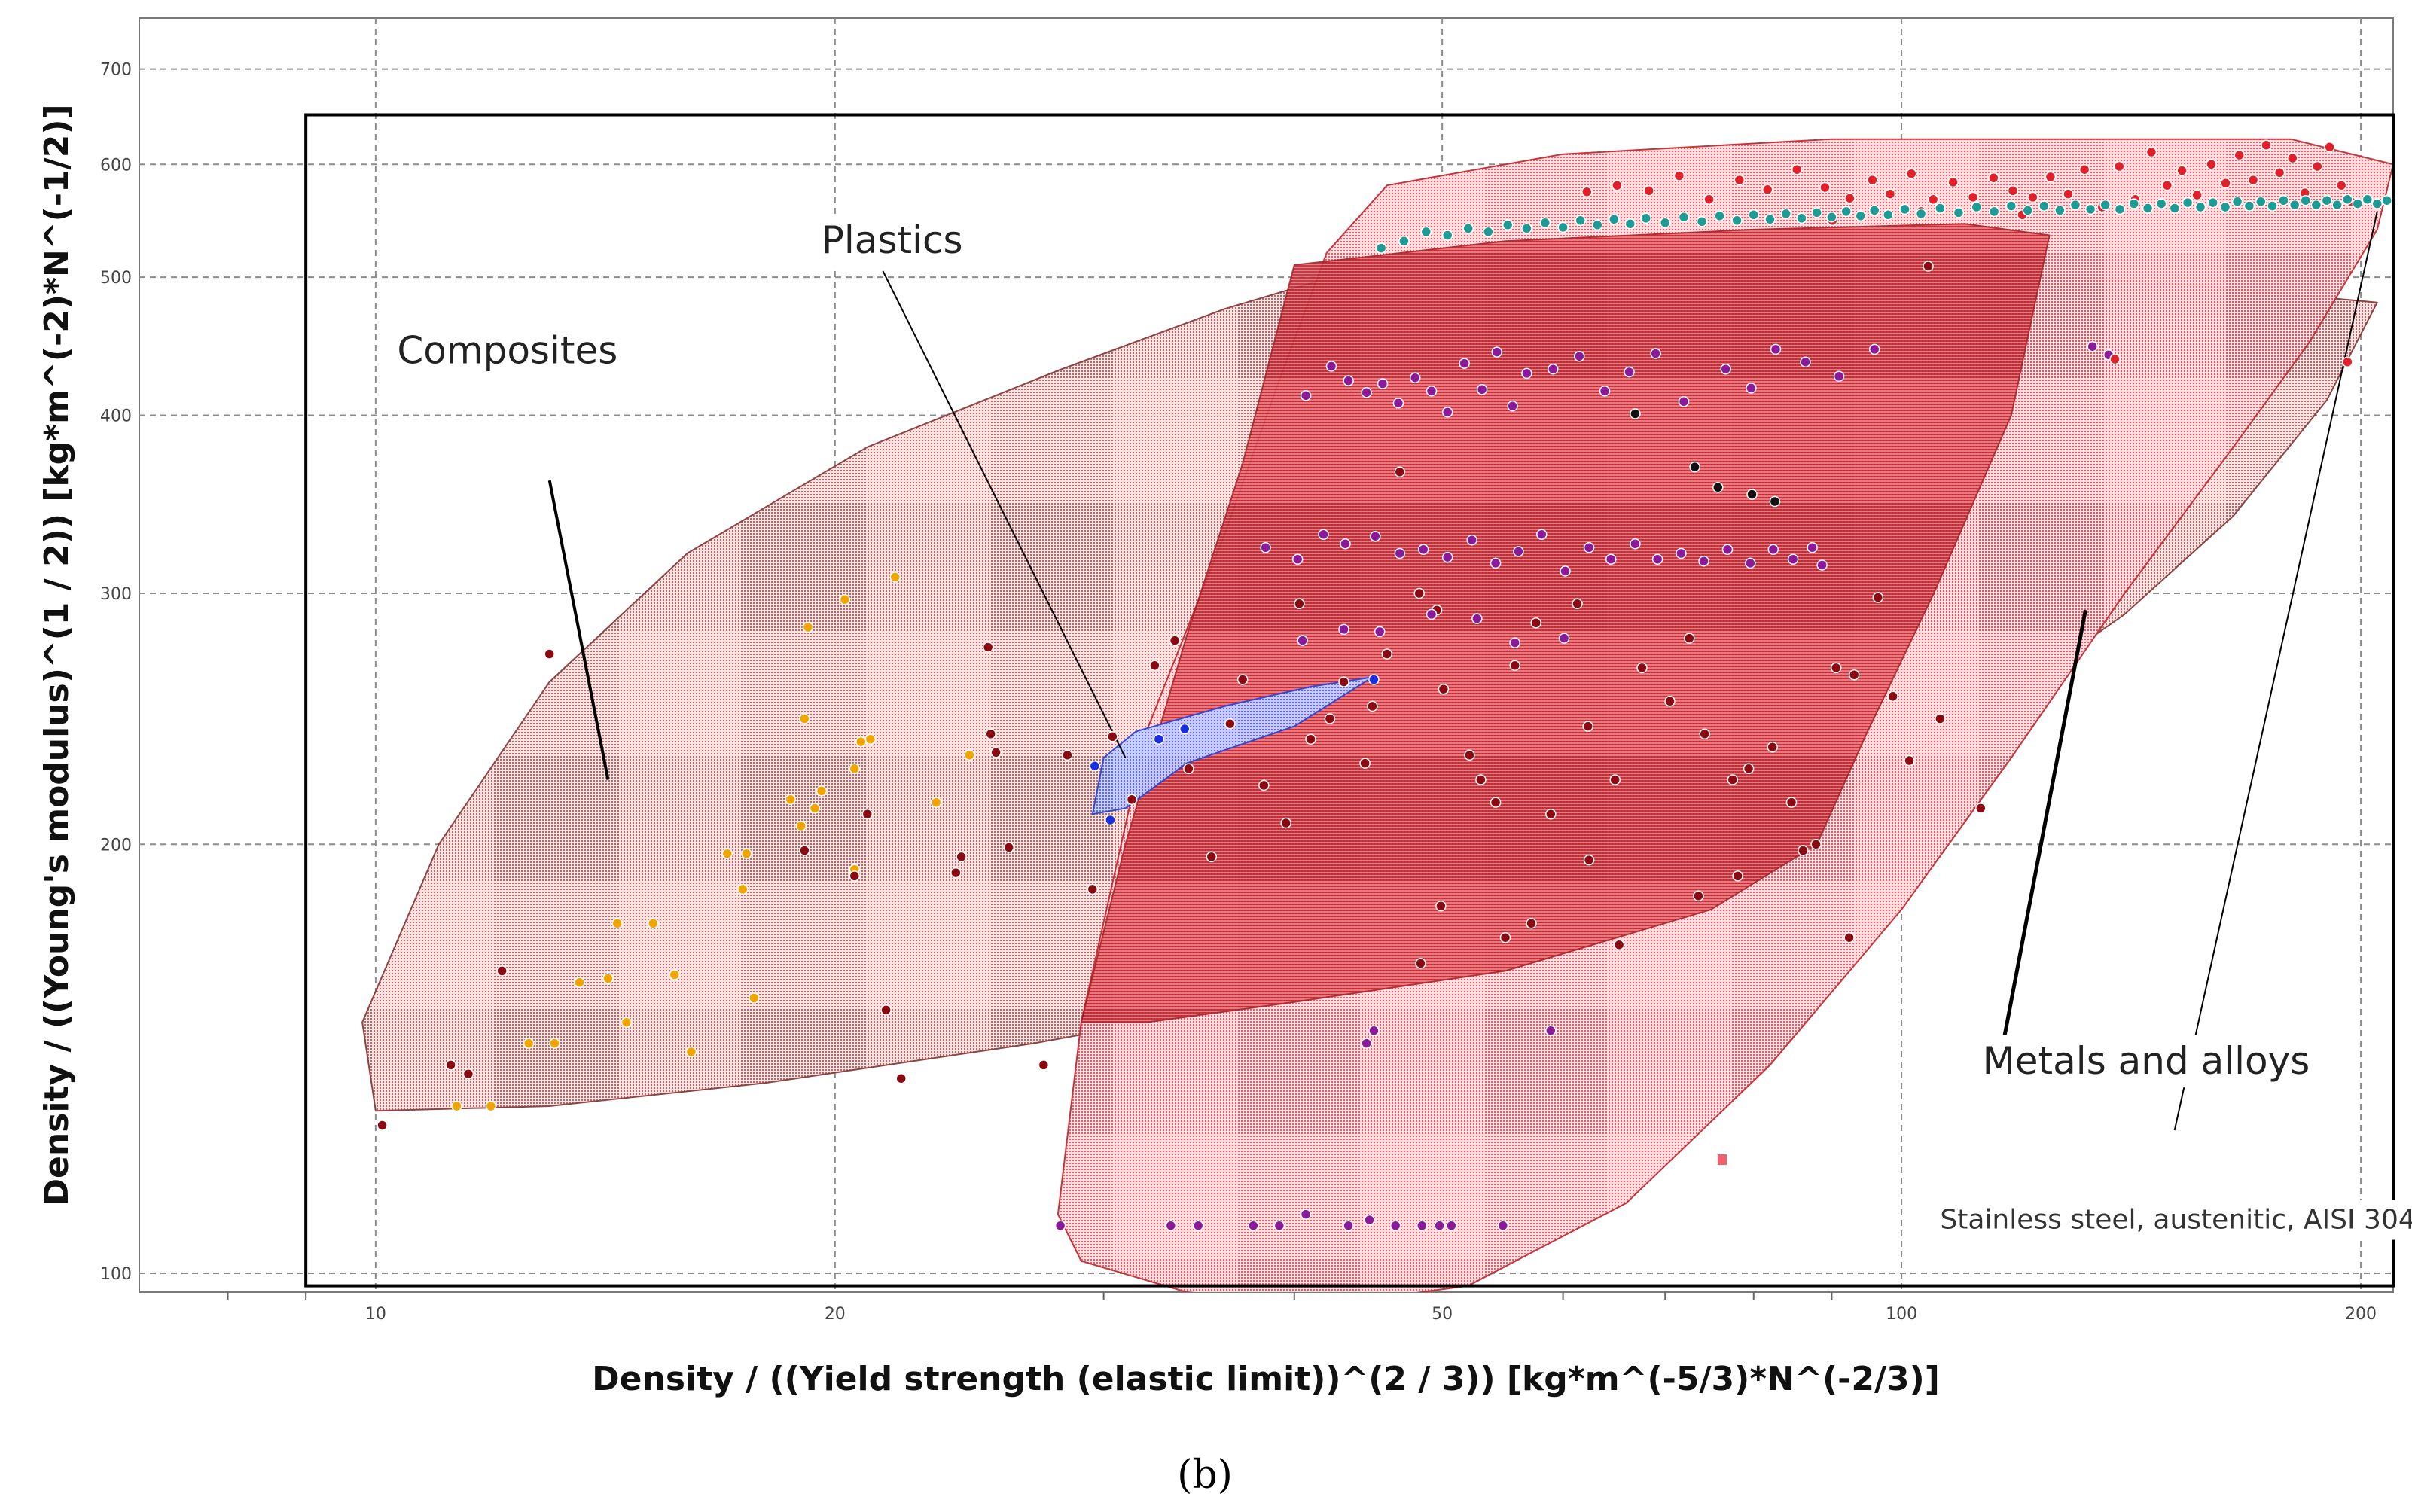 The image size is (2412, 1512). What do you see at coordinates (116, 166) in the screenshot?
I see `y-tick-label-5: 600` at bounding box center [116, 166].